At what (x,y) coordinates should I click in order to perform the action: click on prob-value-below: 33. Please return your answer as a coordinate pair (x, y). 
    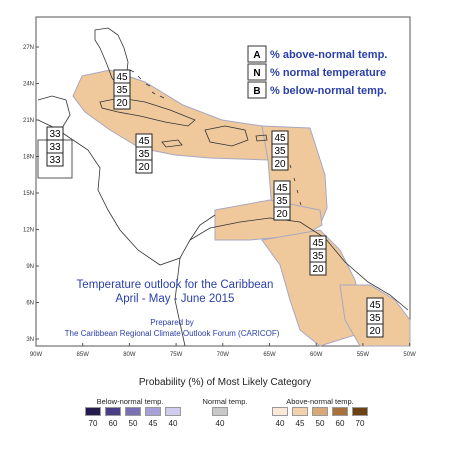
    Looking at the image, I should click on (55, 160).